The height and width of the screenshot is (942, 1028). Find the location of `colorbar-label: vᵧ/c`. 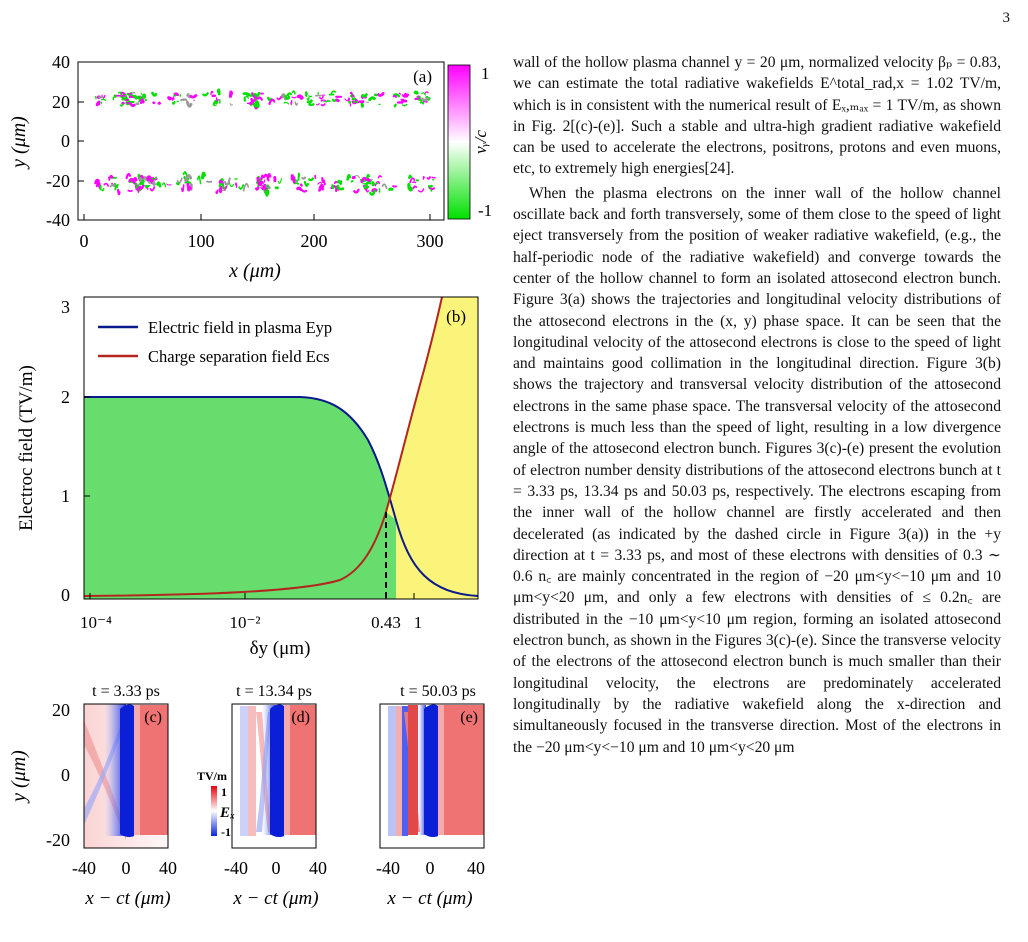

colorbar-label: vᵧ/c is located at coordinates (480, 142).